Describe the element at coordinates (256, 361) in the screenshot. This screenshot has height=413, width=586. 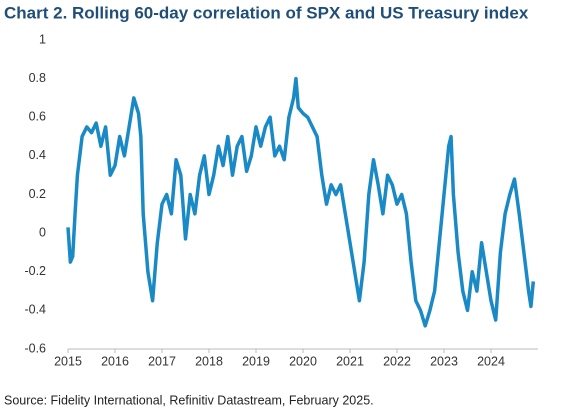
I see `x-tick-label: 2019` at that location.